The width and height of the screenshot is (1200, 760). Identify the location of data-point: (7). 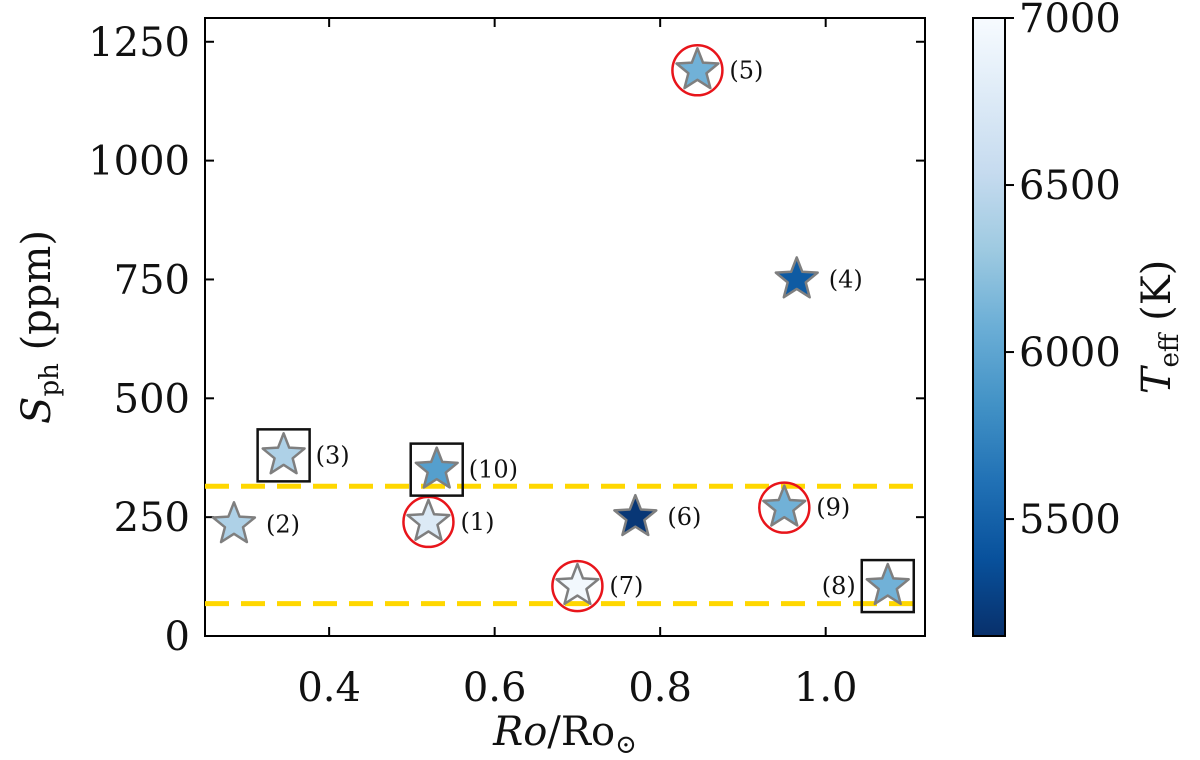
(597, 586).